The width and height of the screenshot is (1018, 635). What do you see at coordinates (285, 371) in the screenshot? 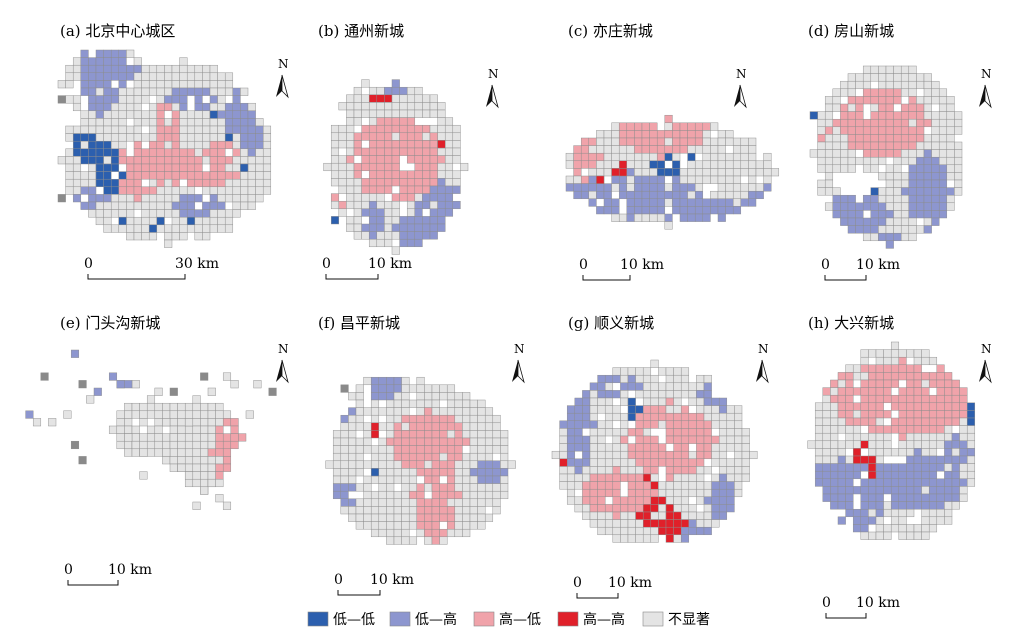
I see `north-arrow-right-half` at bounding box center [285, 371].